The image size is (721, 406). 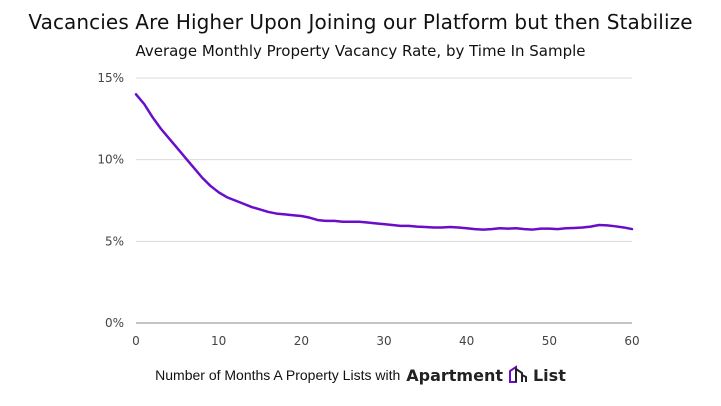 What do you see at coordinates (110, 160) in the screenshot?
I see `y-tick-label: 10%` at bounding box center [110, 160].